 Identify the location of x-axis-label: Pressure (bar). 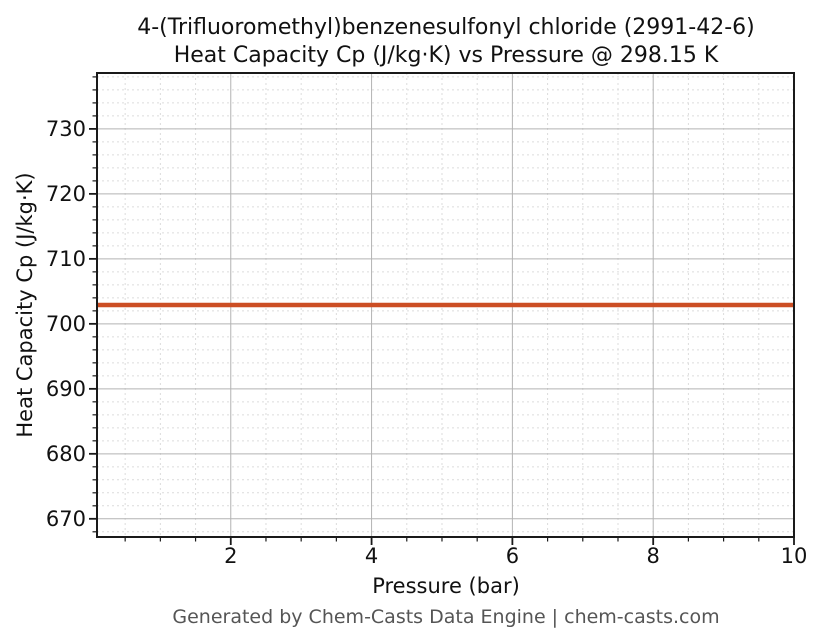
(446, 586).